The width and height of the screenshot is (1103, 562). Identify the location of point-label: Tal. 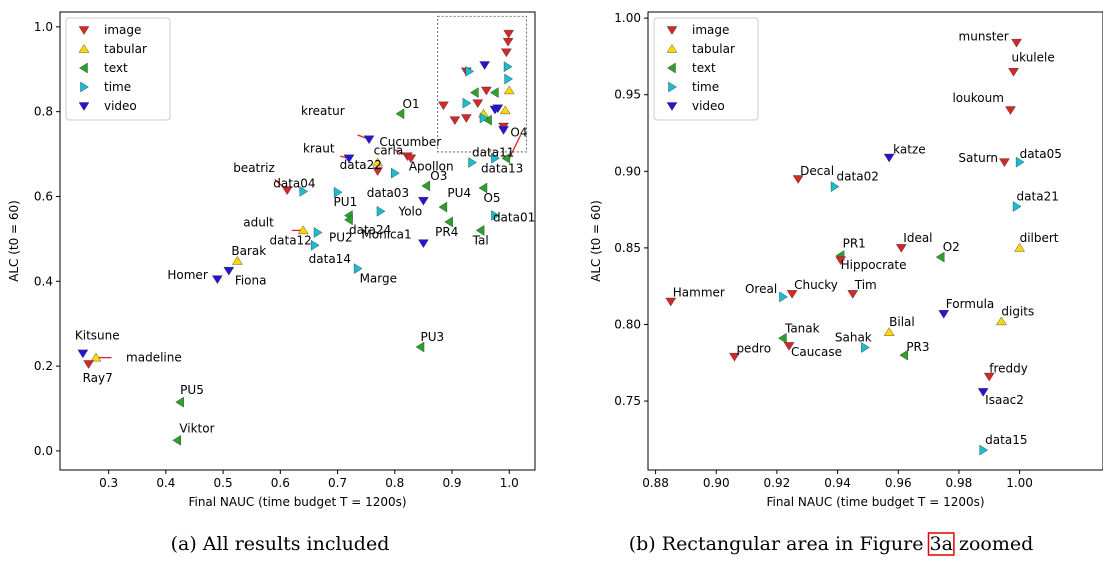
(480, 240).